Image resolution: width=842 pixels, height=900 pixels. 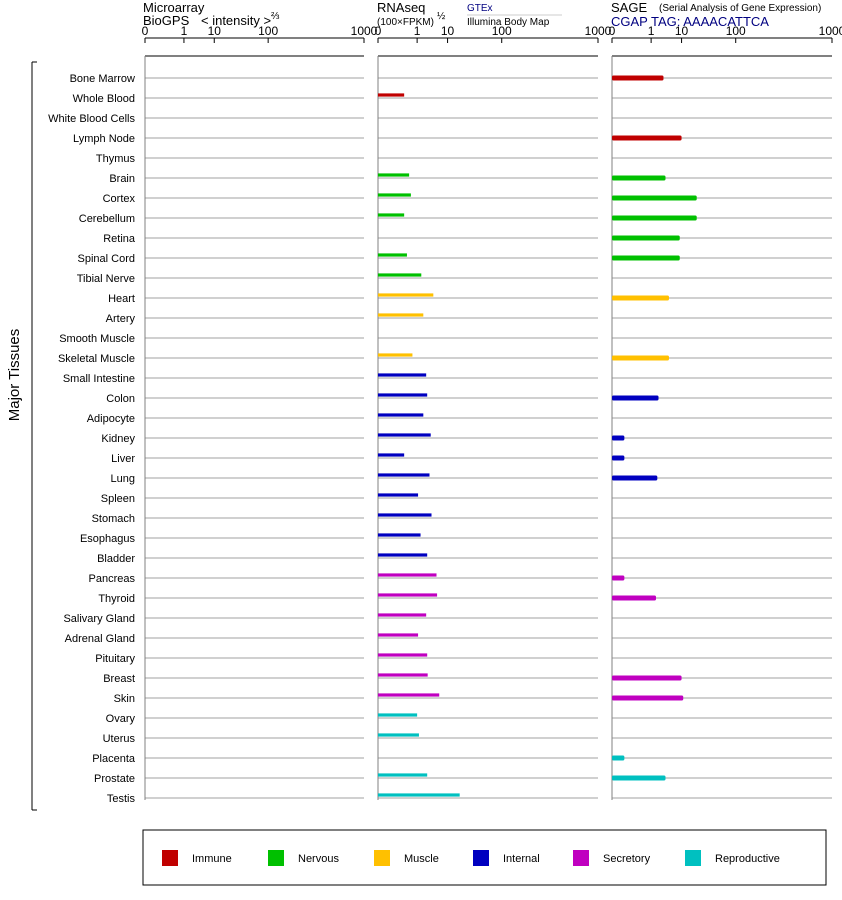 What do you see at coordinates (481, 858) in the screenshot?
I see `legend-swatch-internal` at bounding box center [481, 858].